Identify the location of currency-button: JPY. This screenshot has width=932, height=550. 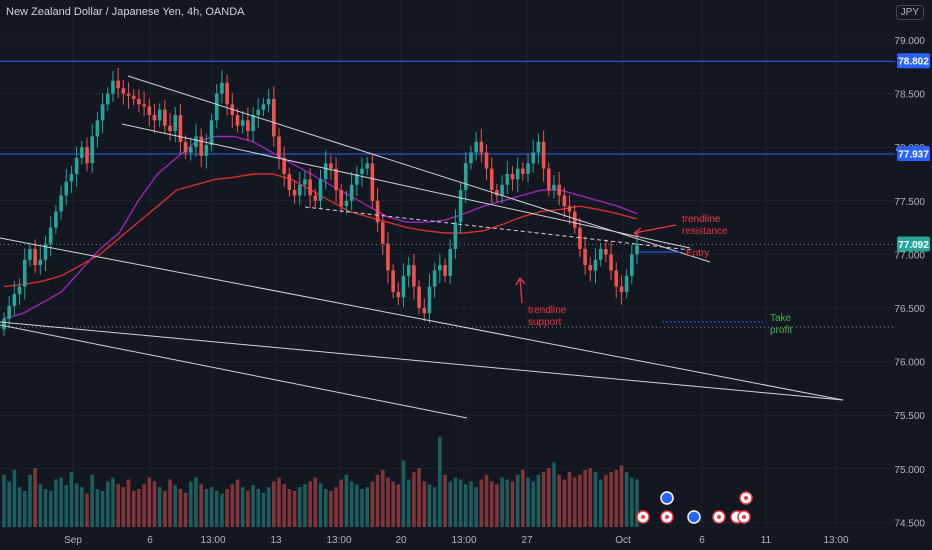
(909, 12).